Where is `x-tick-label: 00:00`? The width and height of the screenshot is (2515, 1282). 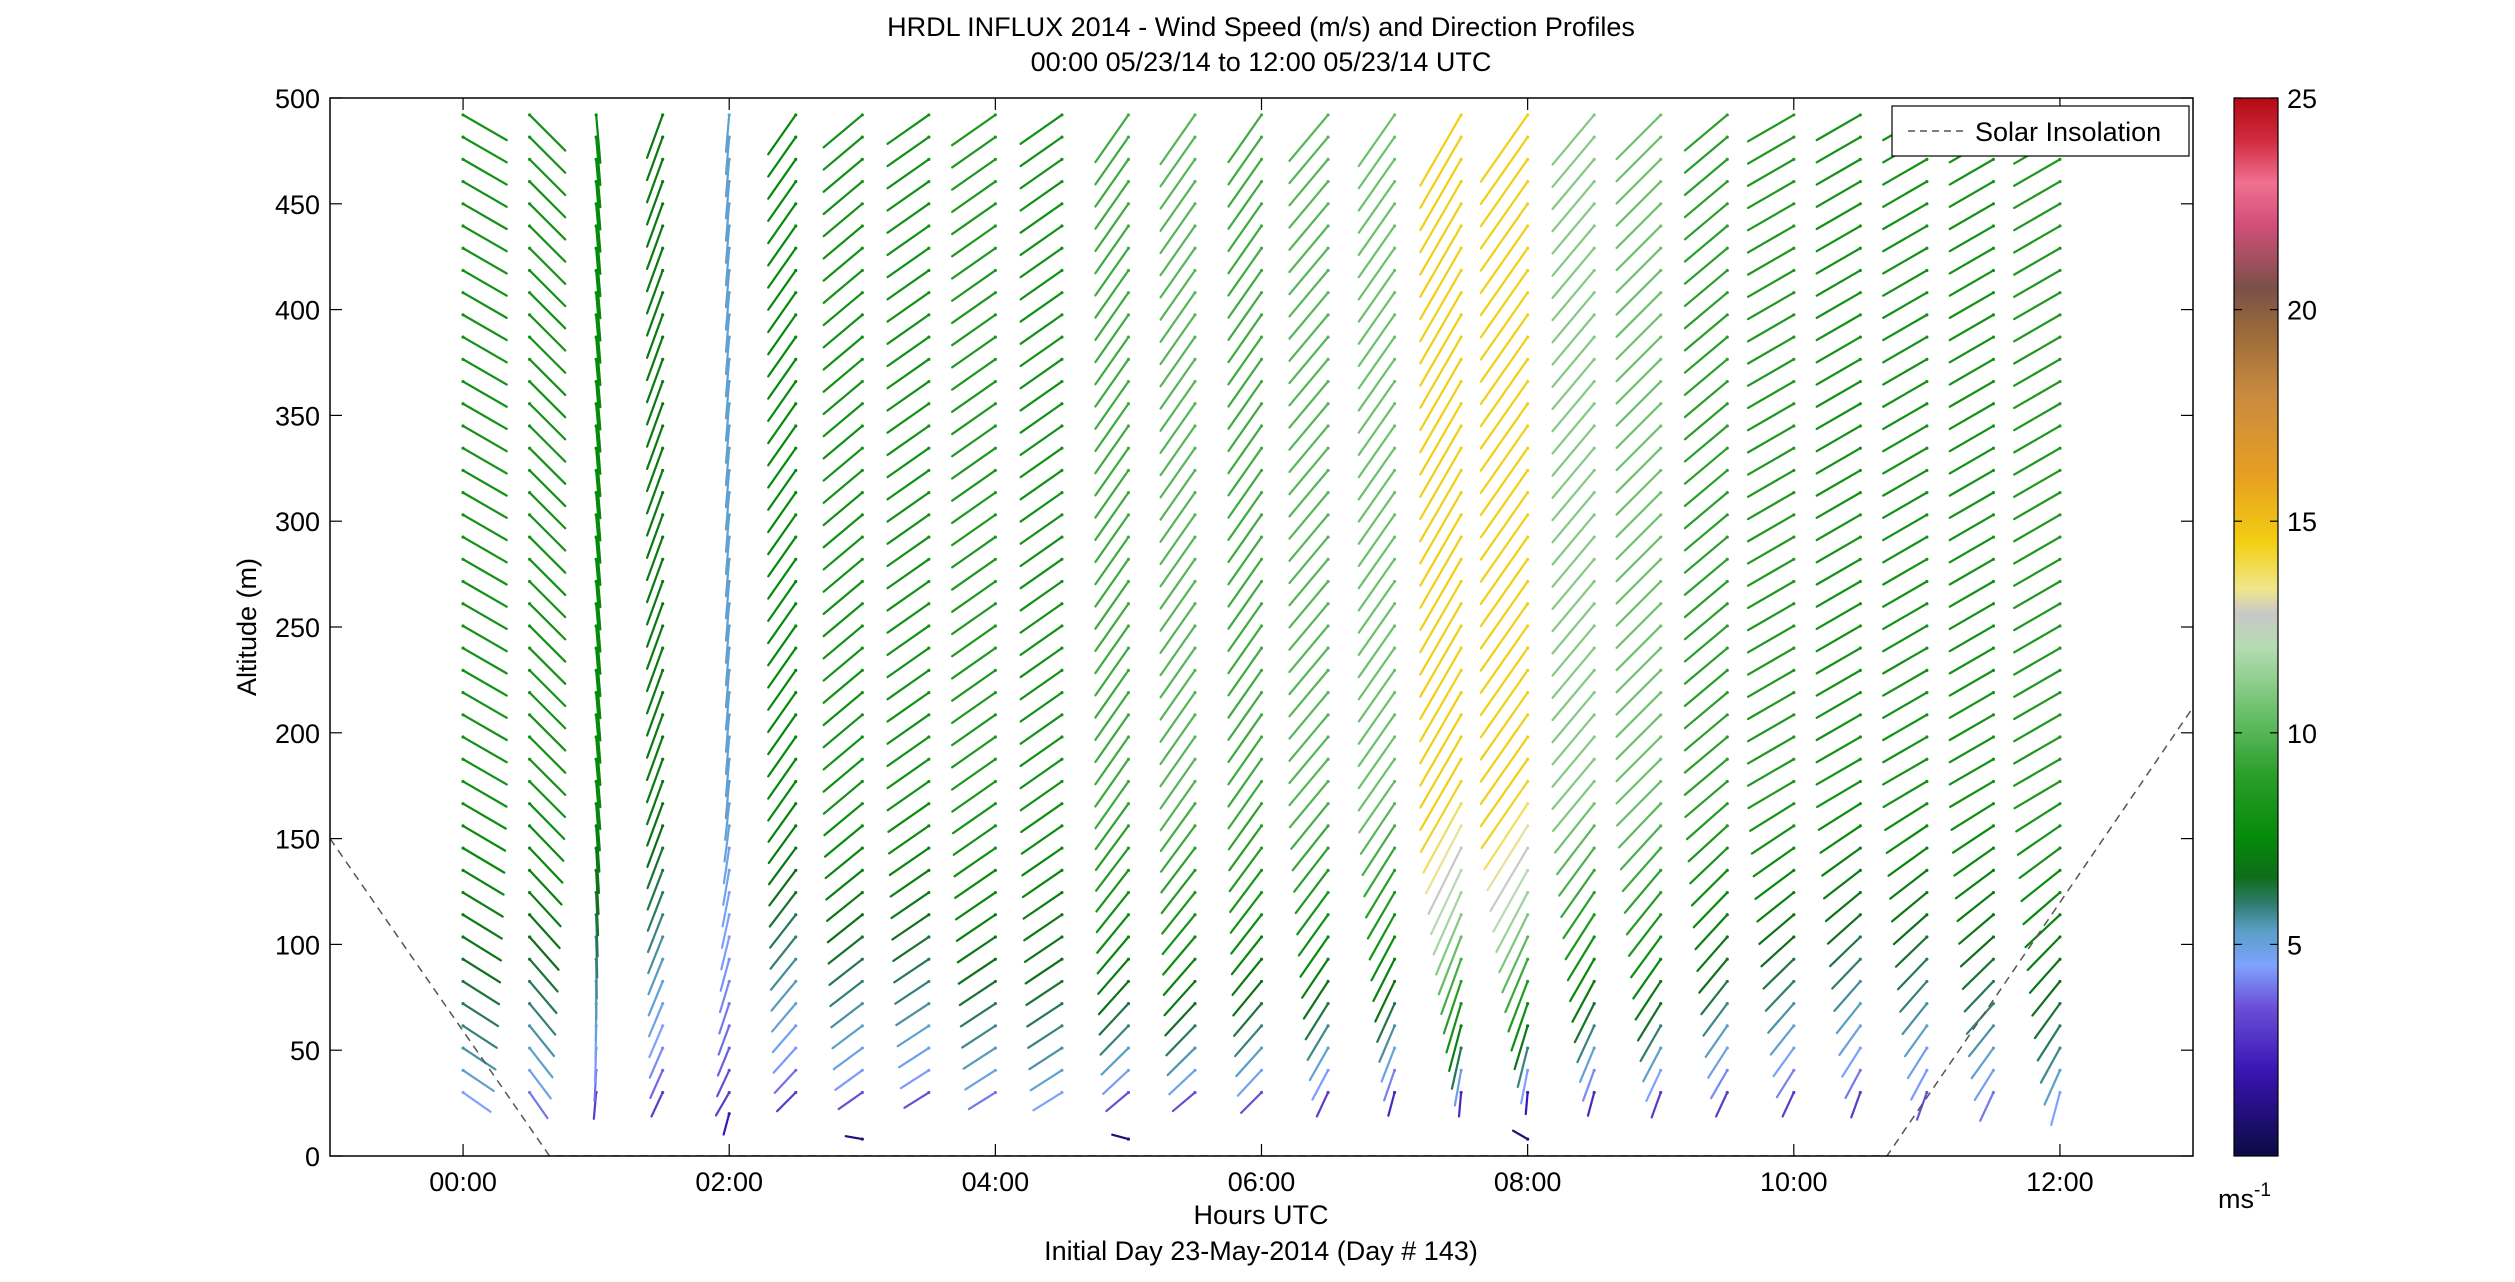
x-tick-label: 00:00 is located at coordinates (463, 1182).